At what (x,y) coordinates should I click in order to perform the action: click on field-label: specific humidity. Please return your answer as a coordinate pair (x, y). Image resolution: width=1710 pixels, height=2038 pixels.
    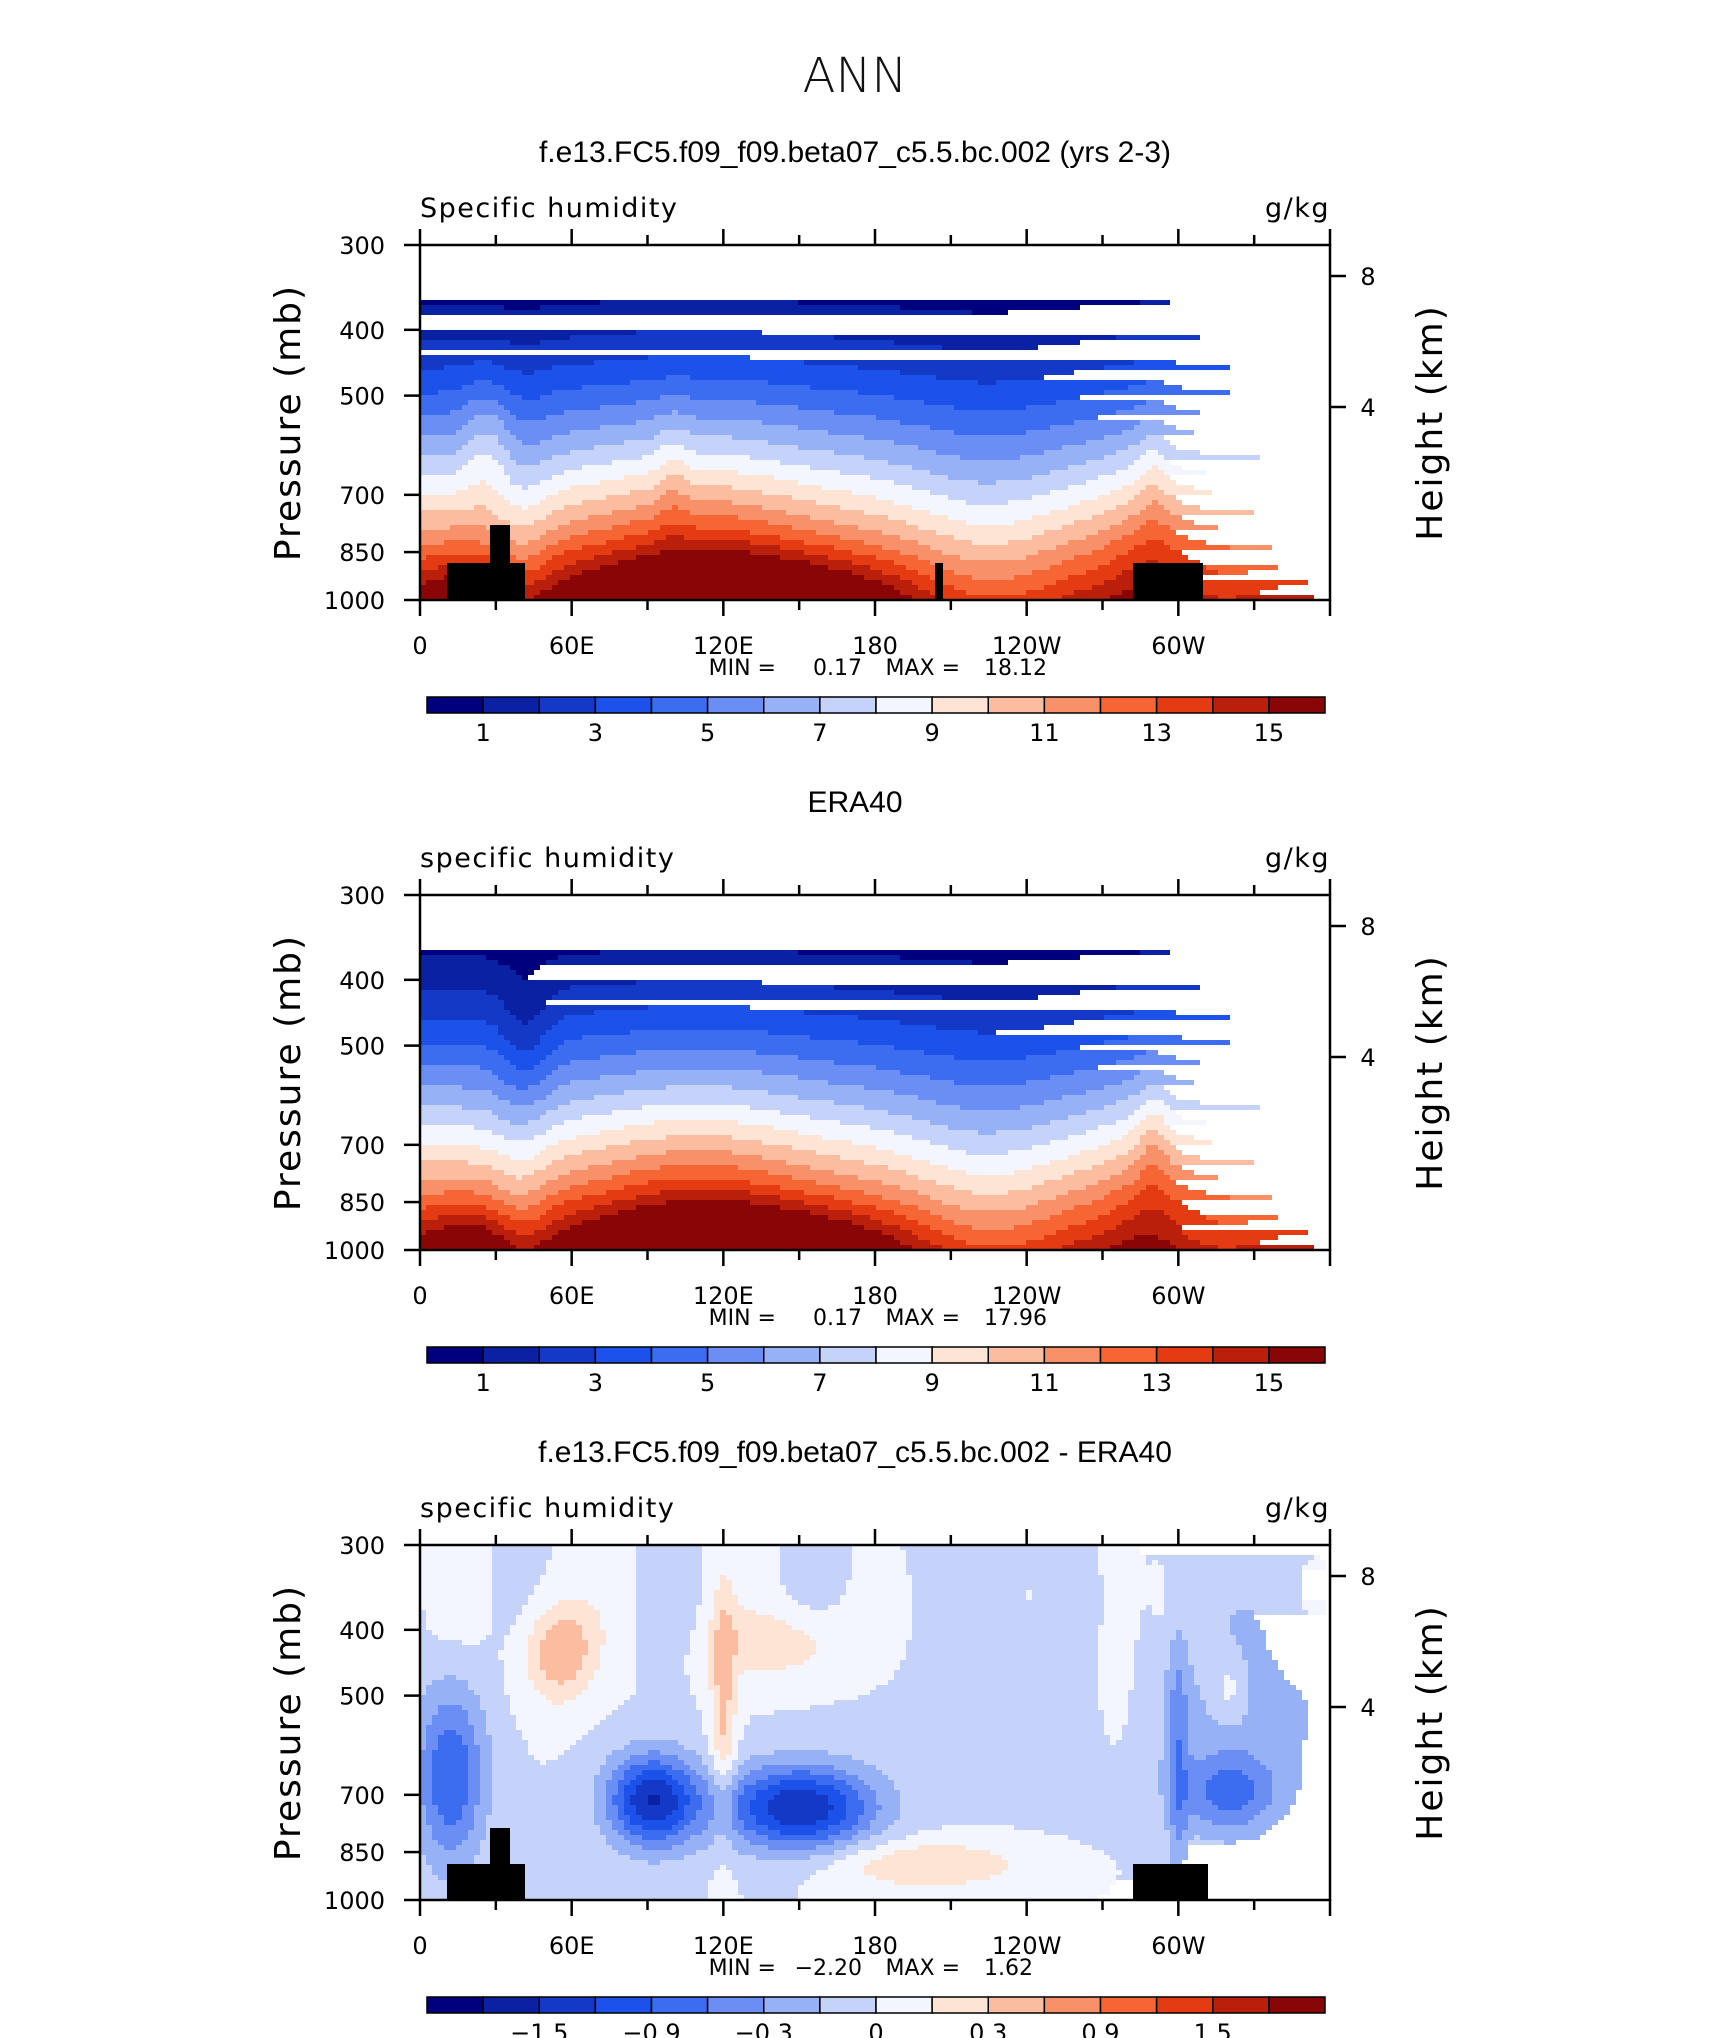
    Looking at the image, I should click on (547, 1508).